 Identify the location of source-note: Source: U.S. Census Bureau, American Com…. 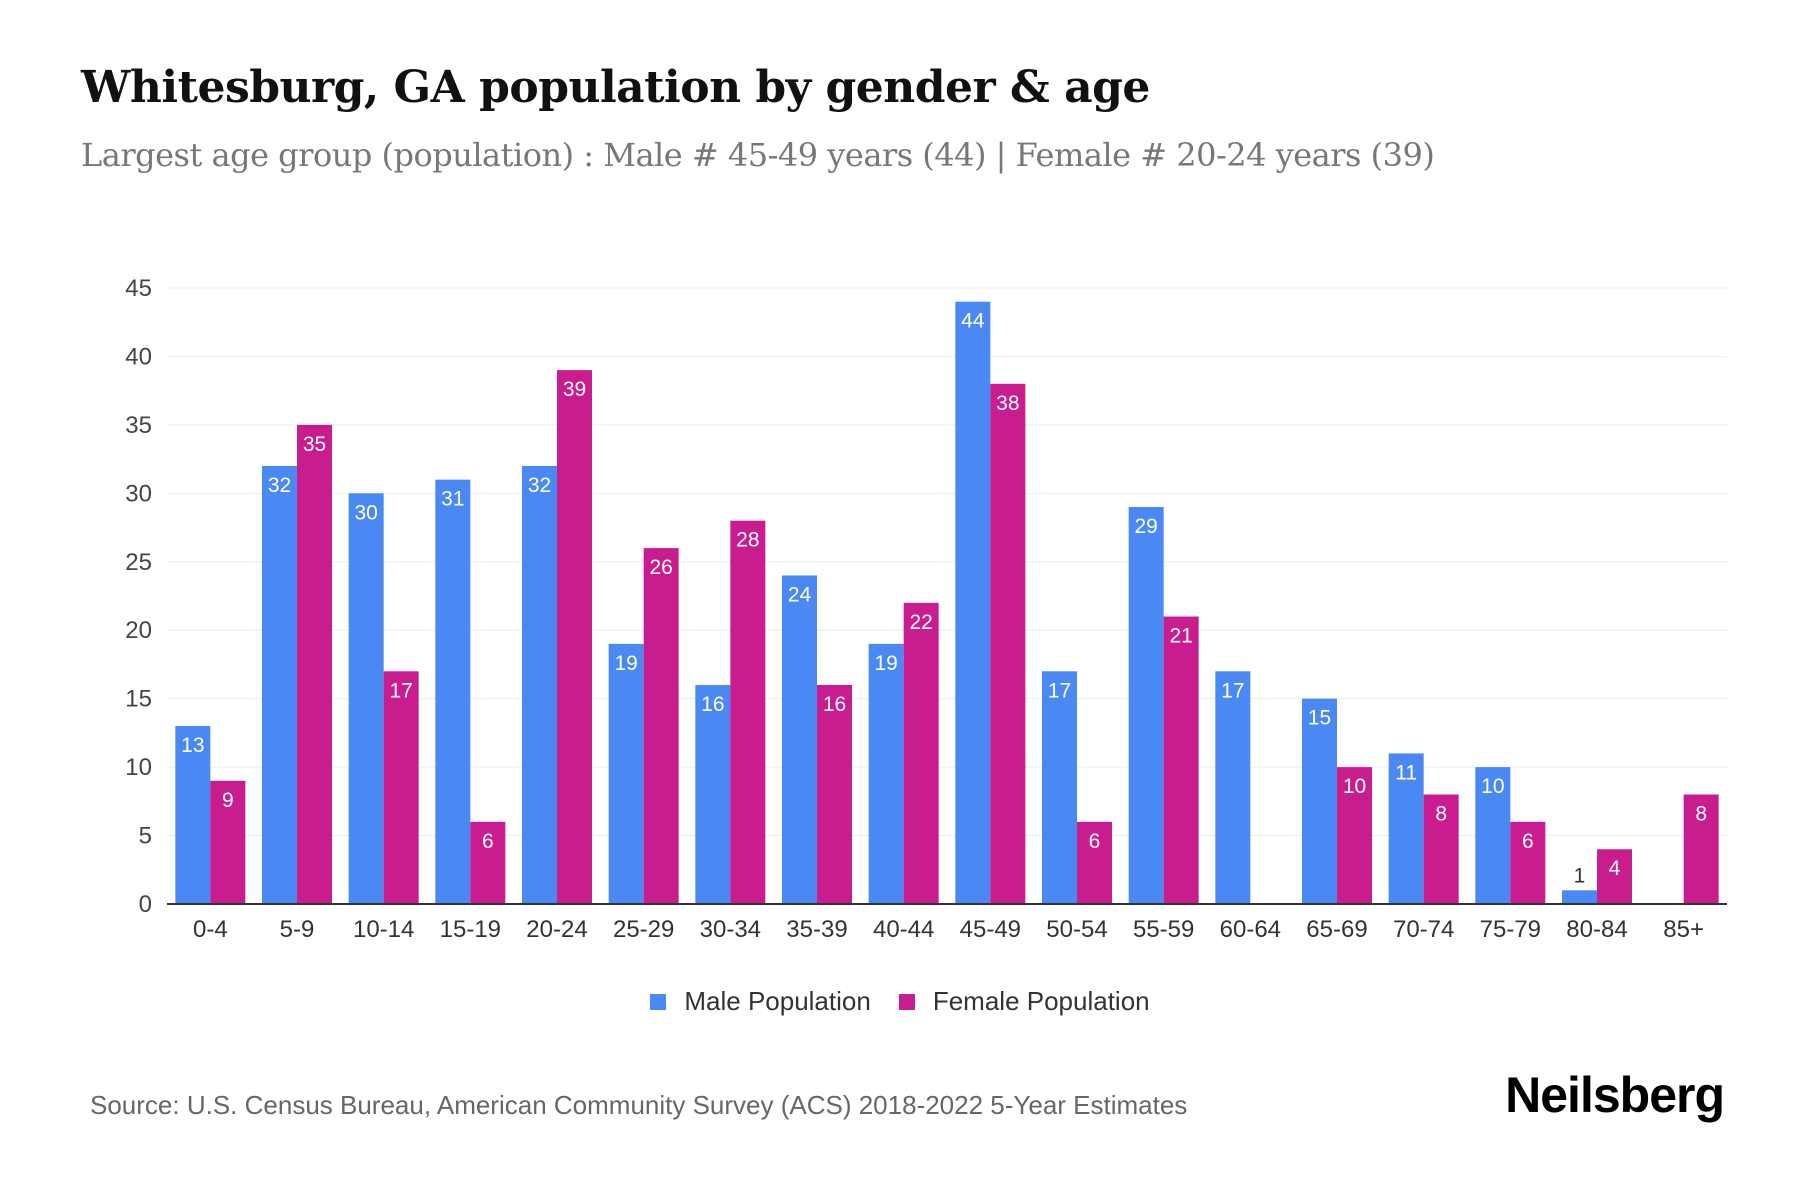
(639, 1105).